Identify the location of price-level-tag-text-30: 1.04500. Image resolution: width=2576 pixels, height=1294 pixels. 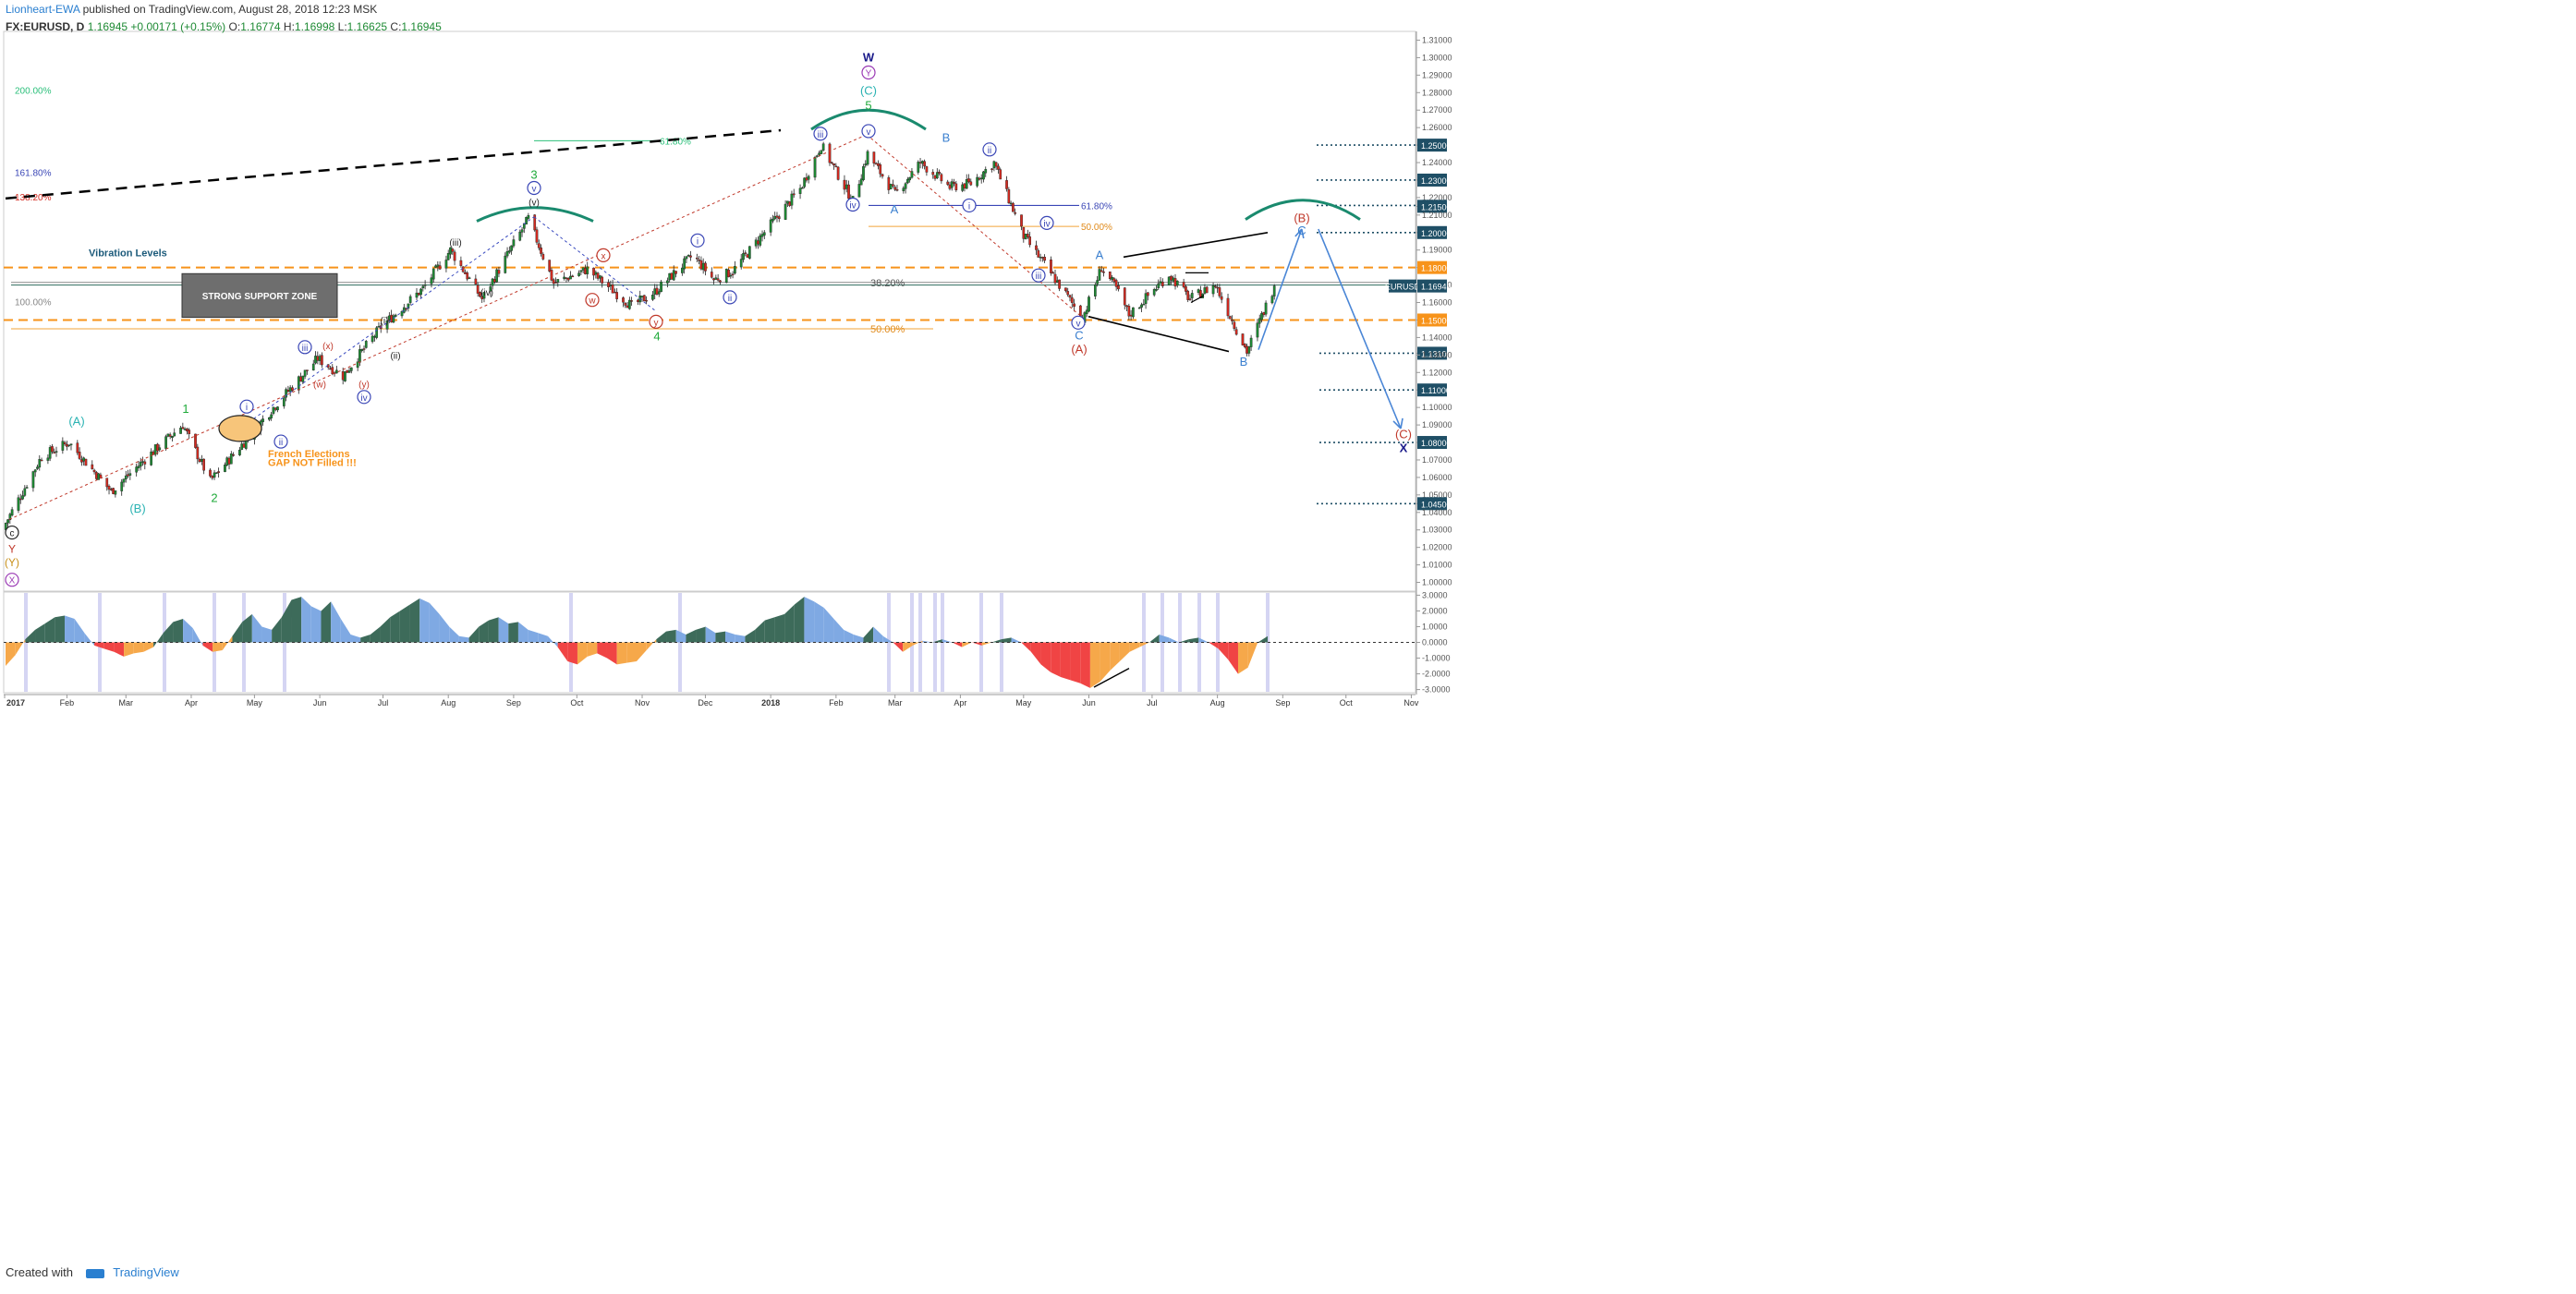
(1436, 504).